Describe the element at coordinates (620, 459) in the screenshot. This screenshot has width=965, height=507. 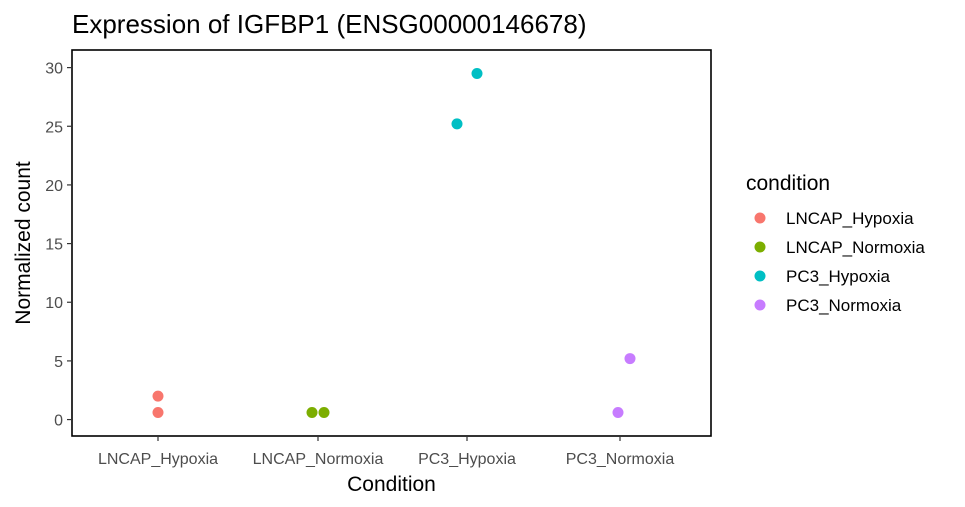
I see `x-tick-label: PC3_Normoxia` at that location.